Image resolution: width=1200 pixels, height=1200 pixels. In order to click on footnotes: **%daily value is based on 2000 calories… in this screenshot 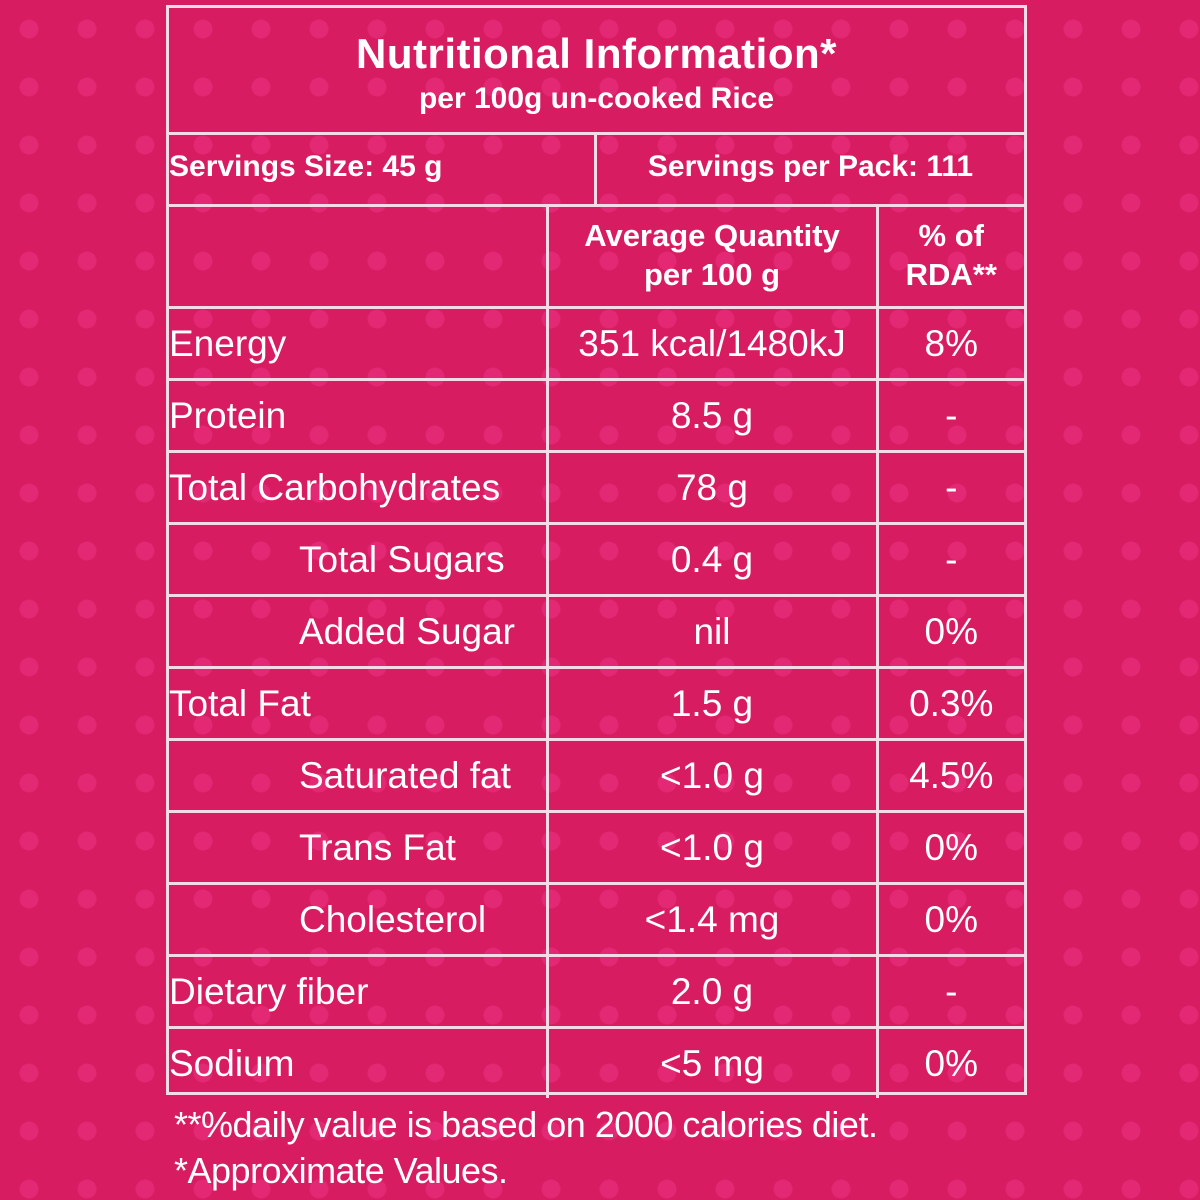, I will do `click(526, 1148)`.